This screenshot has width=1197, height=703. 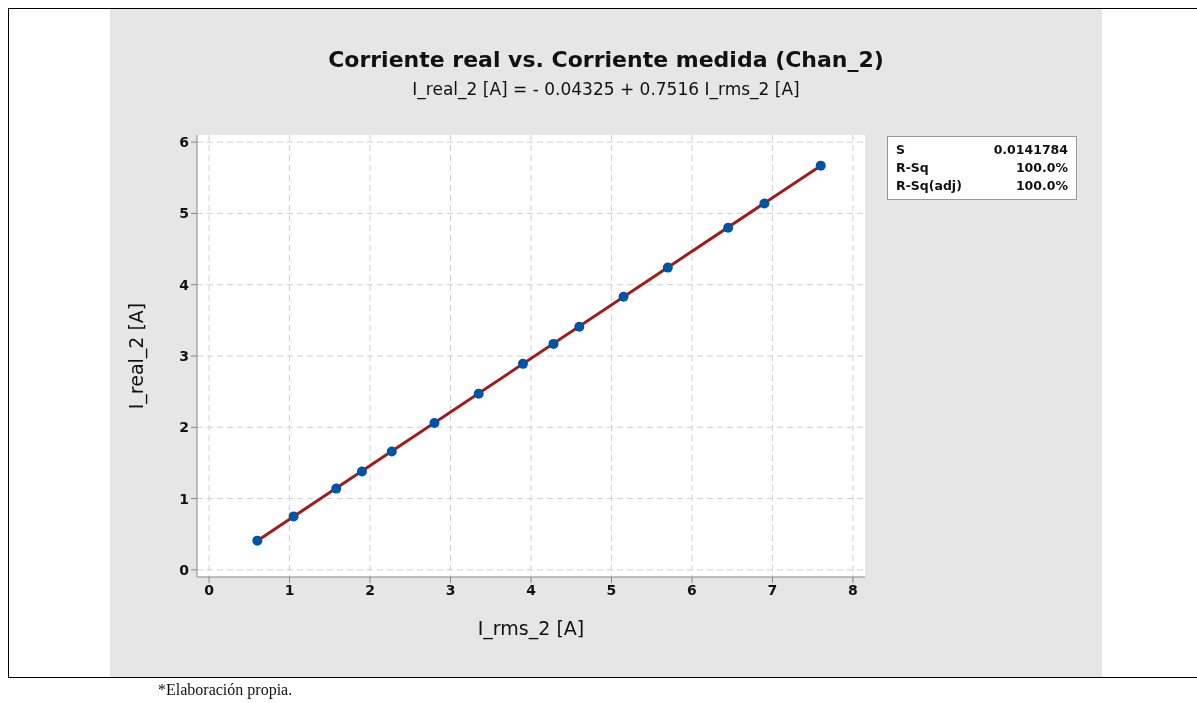 What do you see at coordinates (901, 150) in the screenshot?
I see `text: S` at bounding box center [901, 150].